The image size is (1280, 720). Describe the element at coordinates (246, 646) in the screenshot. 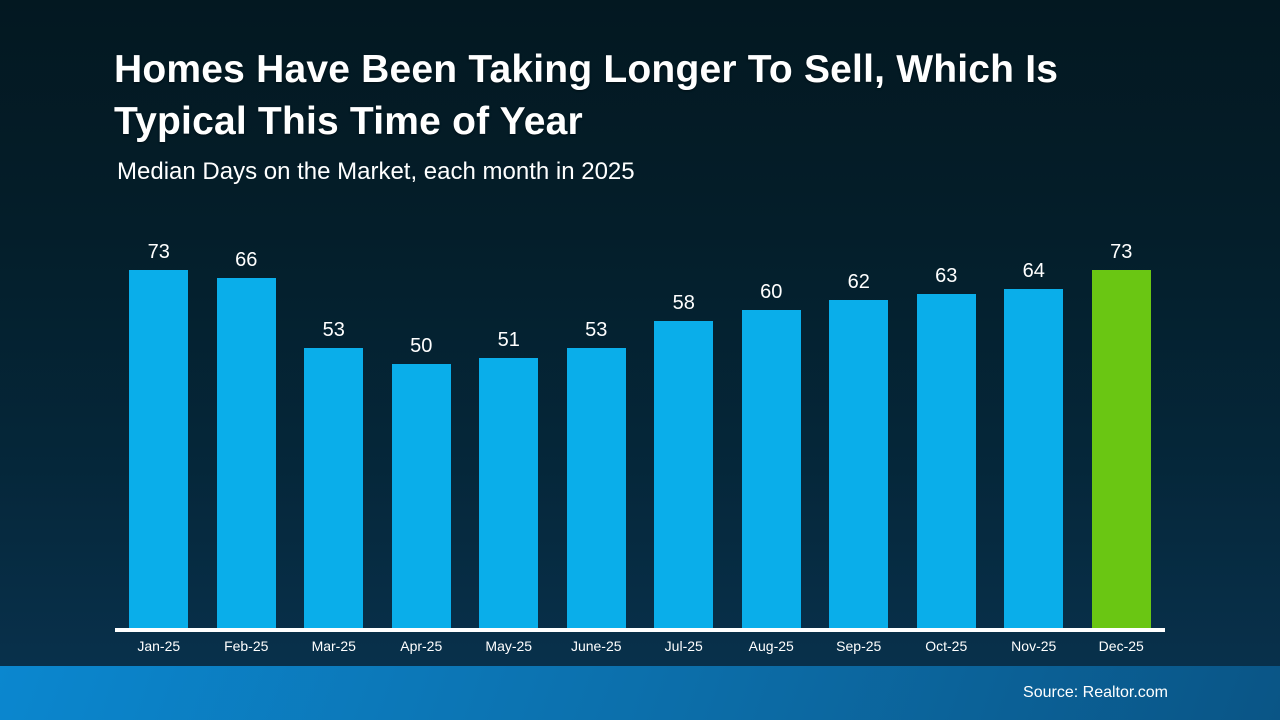

I see `x-axis-tick-label: Feb-25` at that location.